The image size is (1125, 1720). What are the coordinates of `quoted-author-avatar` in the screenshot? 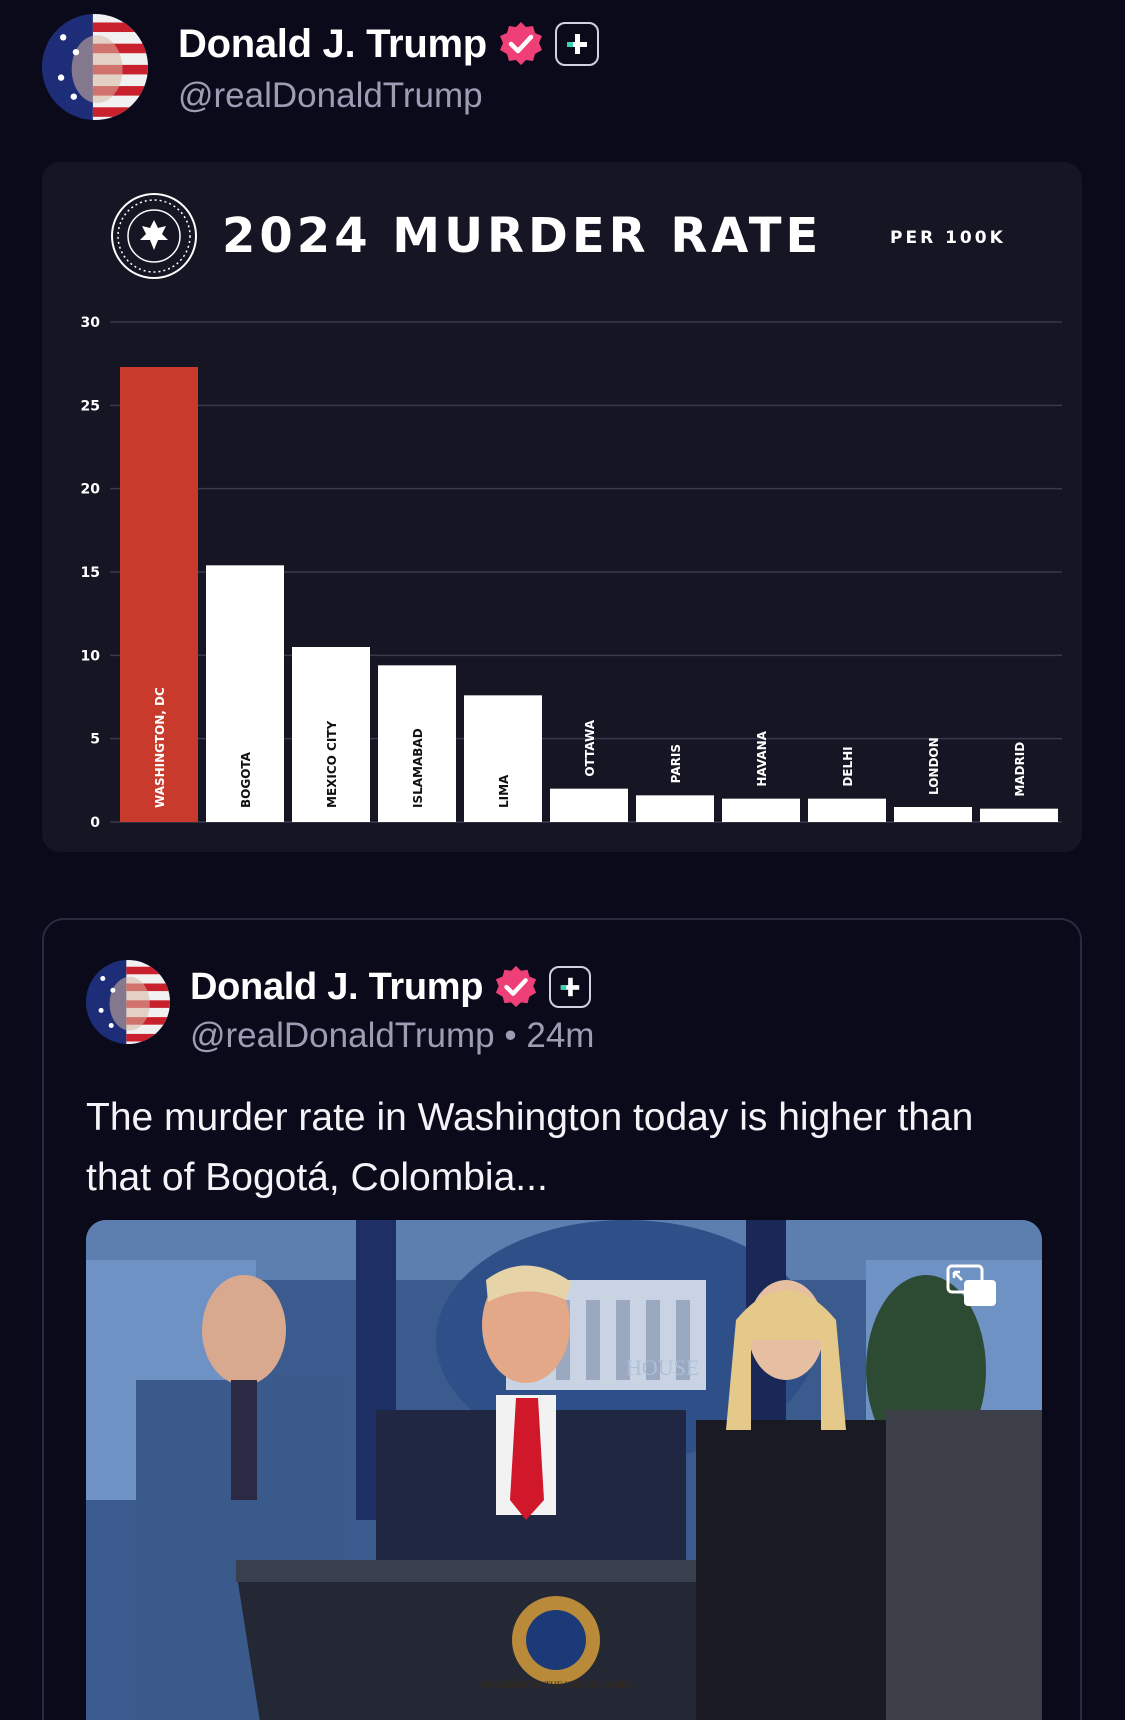 It's located at (128, 1002).